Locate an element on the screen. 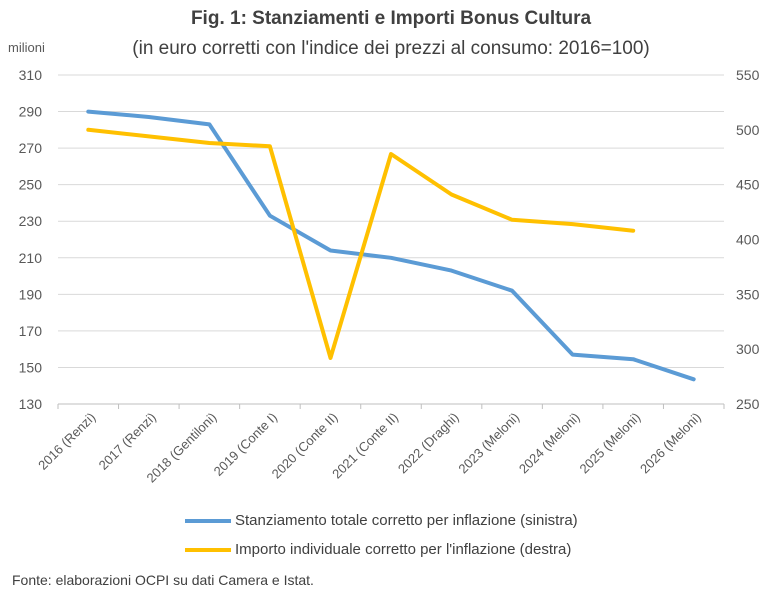  y-left-tick-label: 250 is located at coordinates (31, 185).